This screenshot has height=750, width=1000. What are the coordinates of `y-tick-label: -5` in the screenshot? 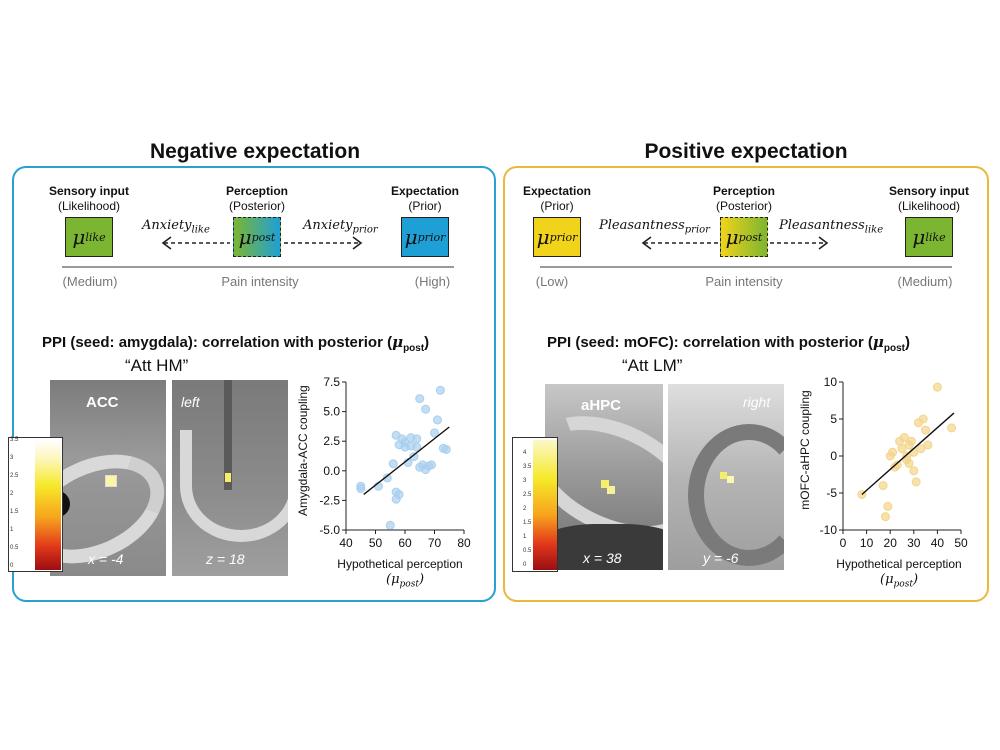 It's located at (831, 493).